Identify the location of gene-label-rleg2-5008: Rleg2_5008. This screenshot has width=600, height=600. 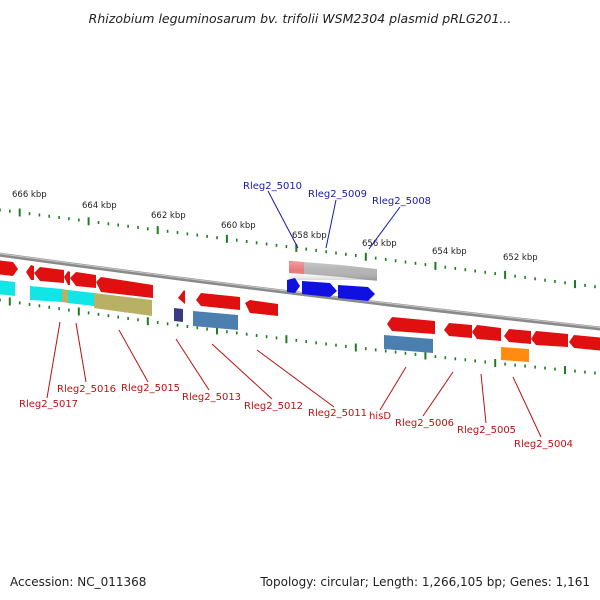
(401, 201).